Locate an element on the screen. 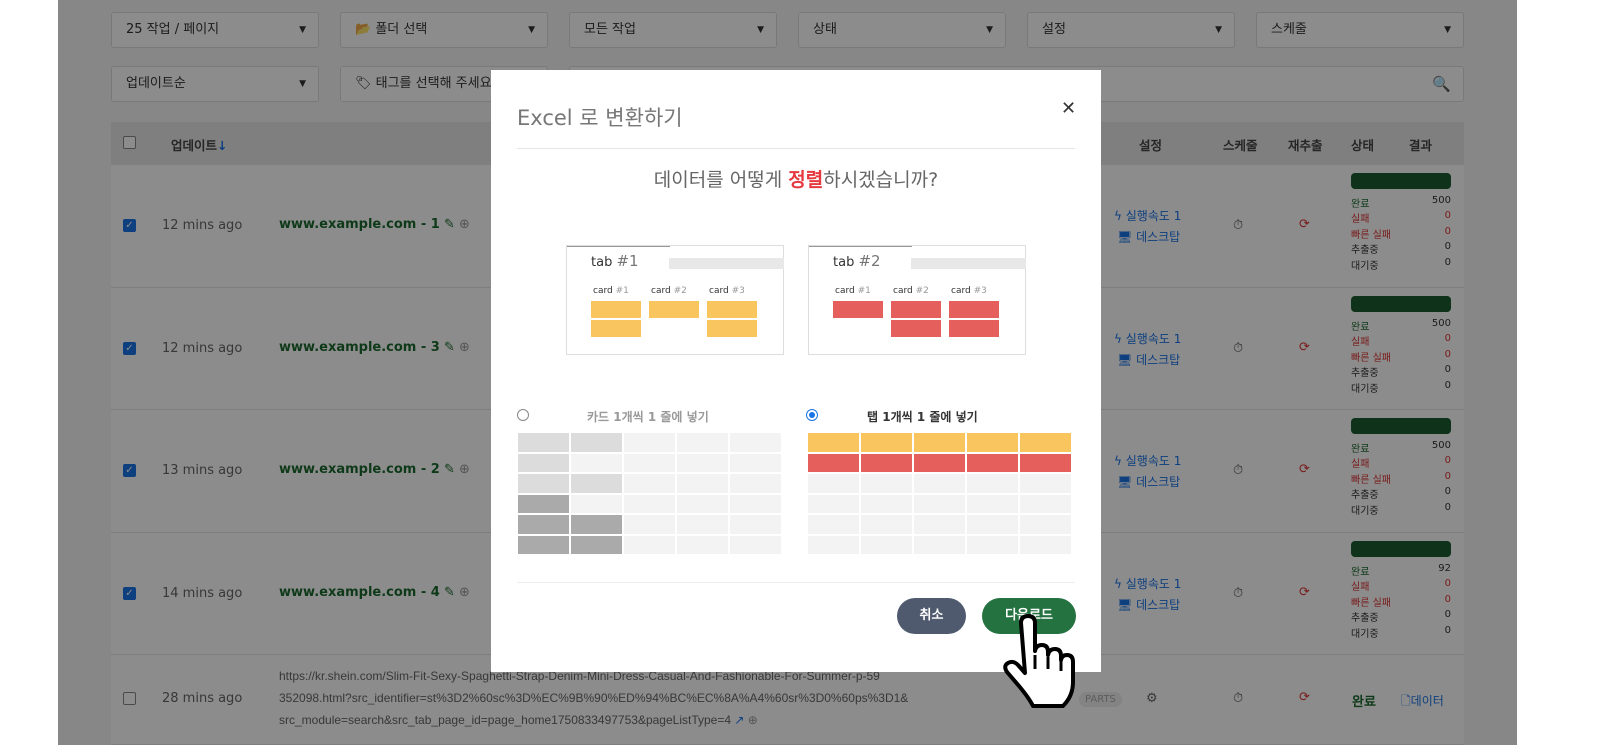 This screenshot has height=745, width=1600. filter-select-1: 📂 폴더 선택 ▼ is located at coordinates (444, 30).